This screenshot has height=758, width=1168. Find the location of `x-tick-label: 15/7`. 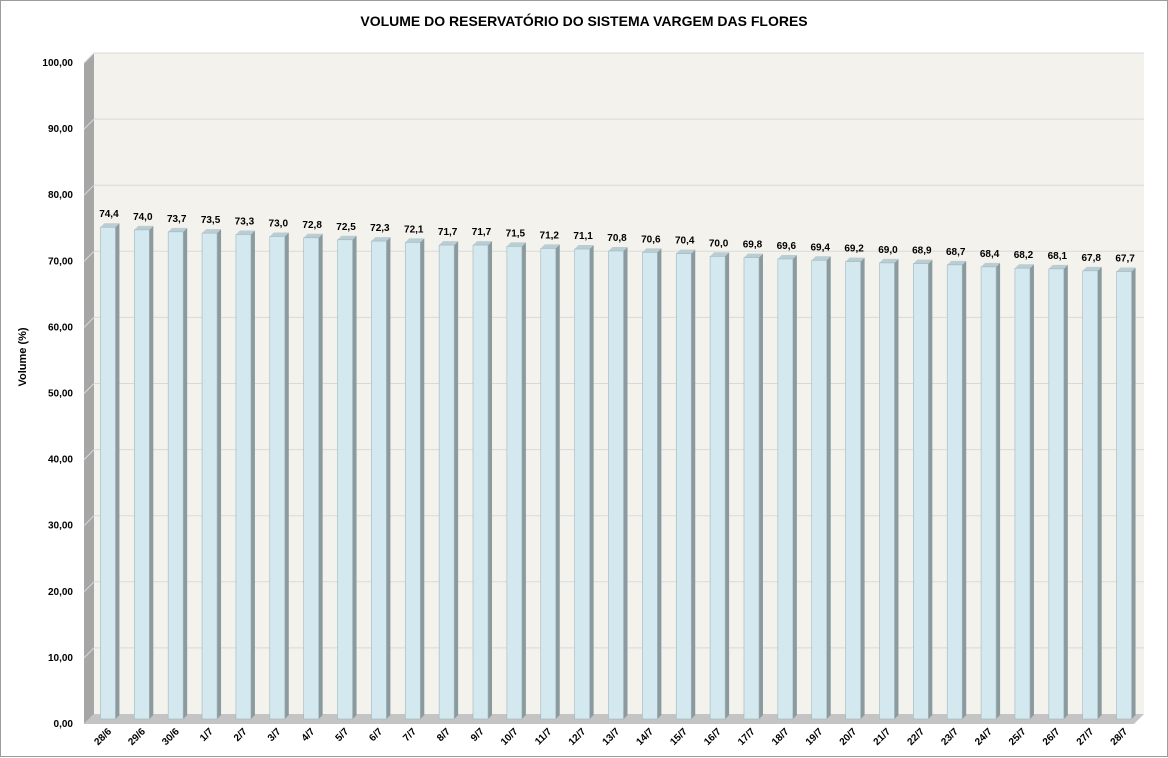

x-tick-label: 15/7 is located at coordinates (679, 737).